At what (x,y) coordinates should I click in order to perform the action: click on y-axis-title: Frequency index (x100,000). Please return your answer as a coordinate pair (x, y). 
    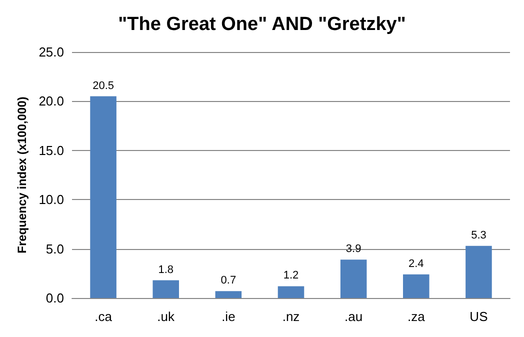
    Looking at the image, I should click on (21, 175).